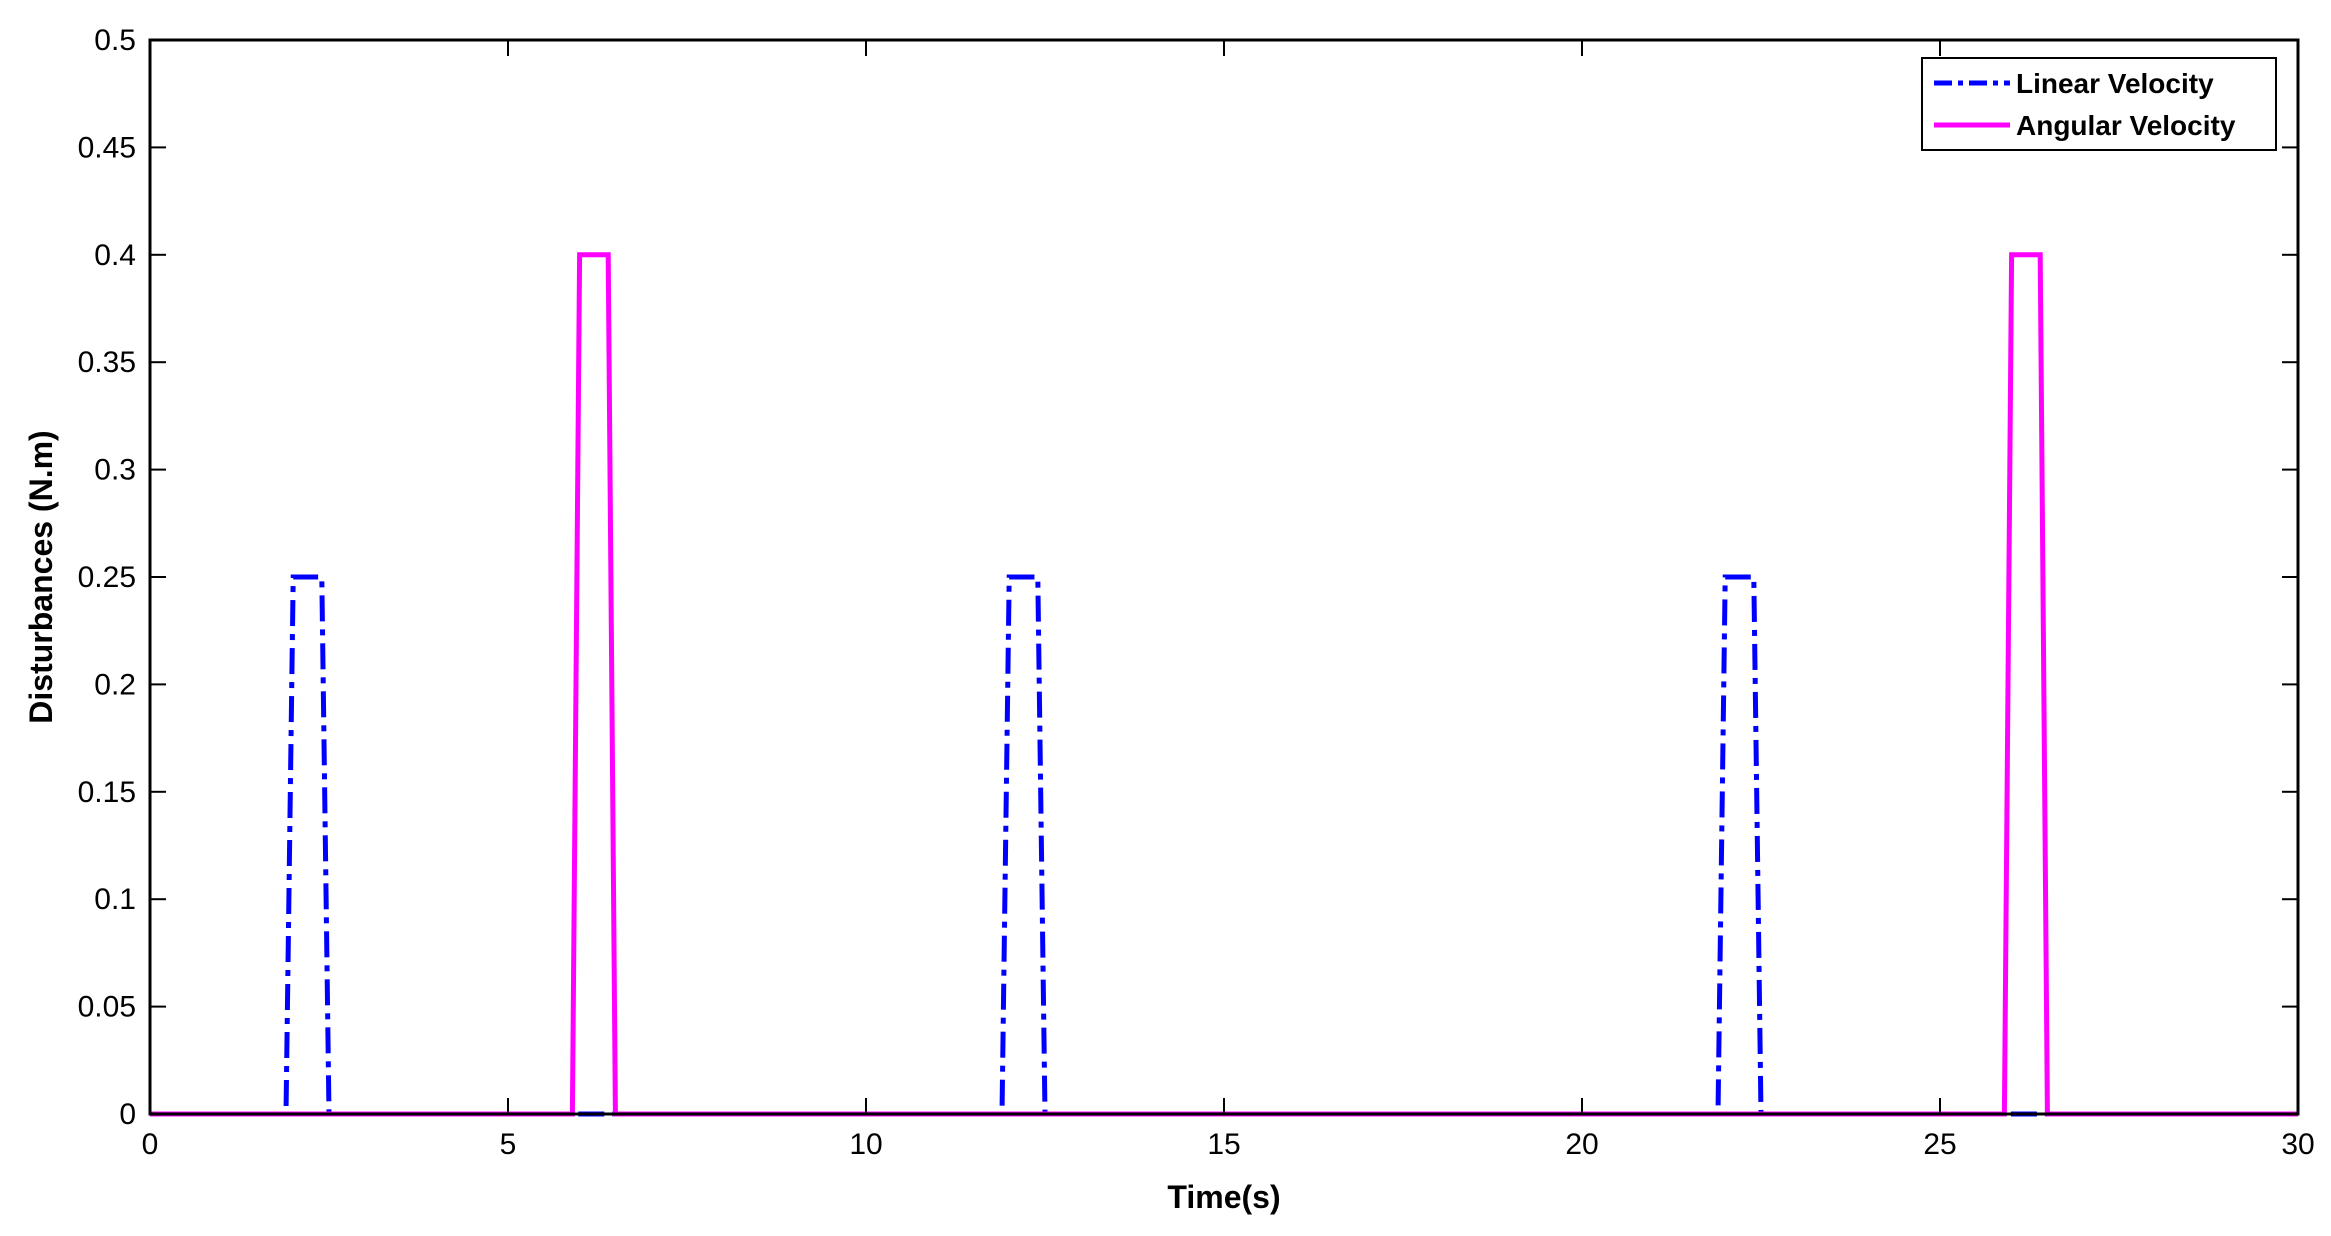  I want to click on y-tick-label: 0.45, so click(107, 147).